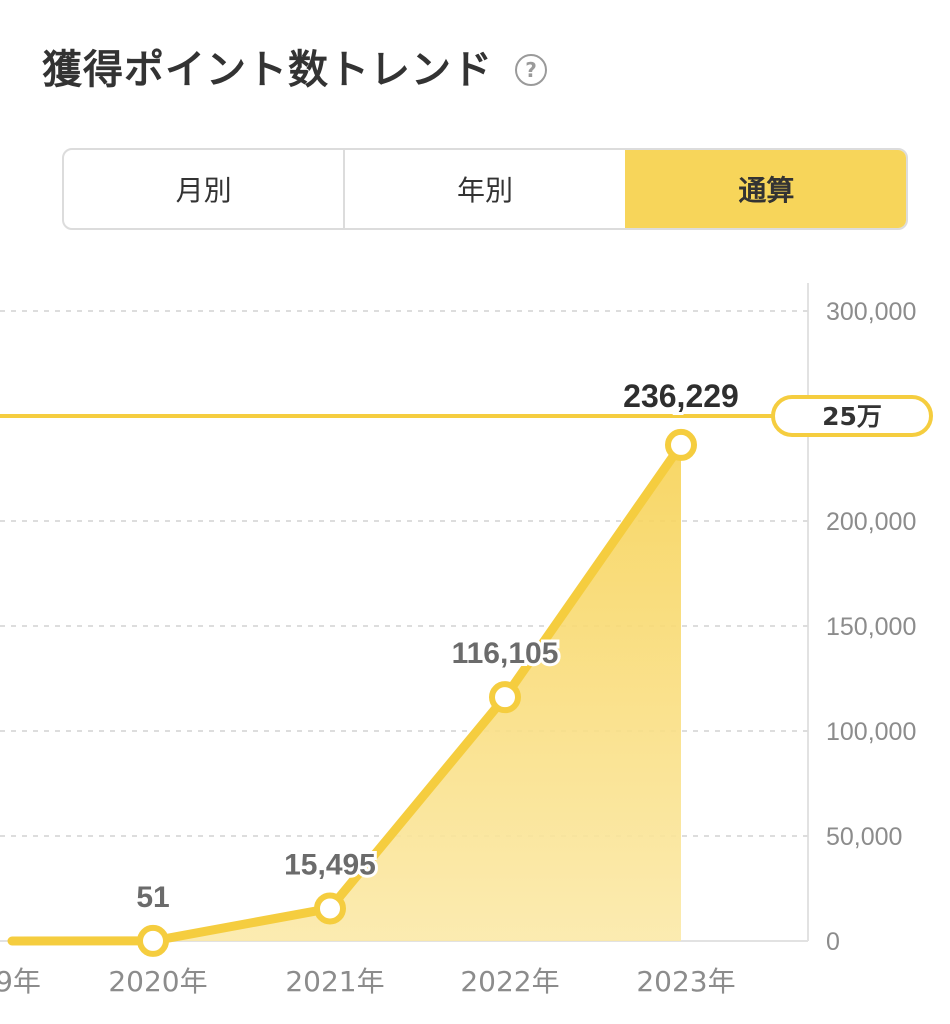 The height and width of the screenshot is (1024, 950). What do you see at coordinates (871, 312) in the screenshot?
I see `y-tick-label: 300,000` at bounding box center [871, 312].